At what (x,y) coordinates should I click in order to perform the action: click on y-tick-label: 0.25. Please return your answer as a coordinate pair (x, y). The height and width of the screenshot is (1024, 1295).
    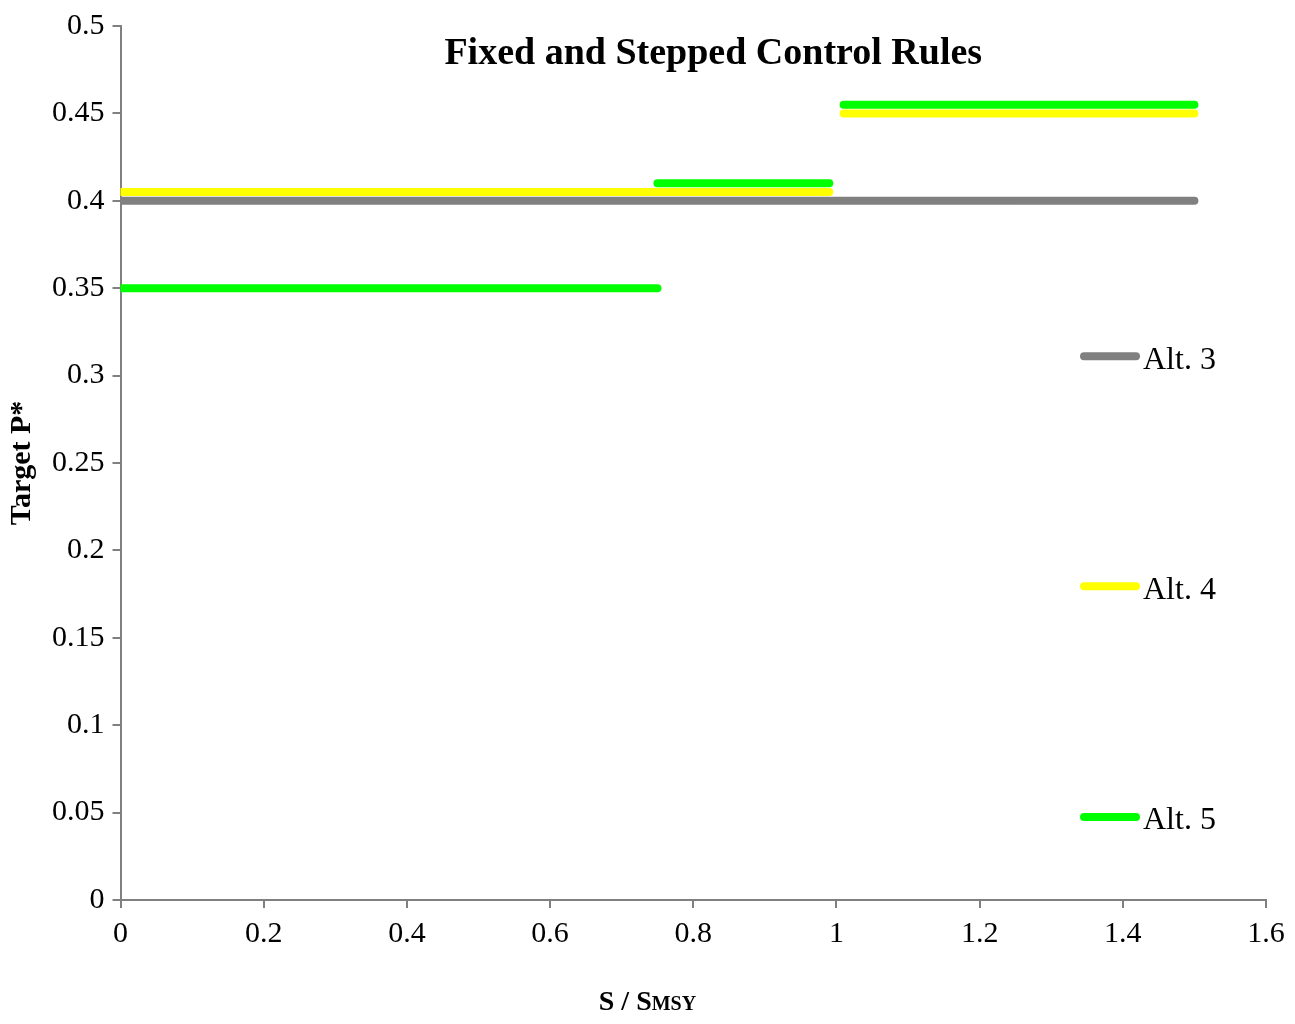
    Looking at the image, I should click on (78, 460).